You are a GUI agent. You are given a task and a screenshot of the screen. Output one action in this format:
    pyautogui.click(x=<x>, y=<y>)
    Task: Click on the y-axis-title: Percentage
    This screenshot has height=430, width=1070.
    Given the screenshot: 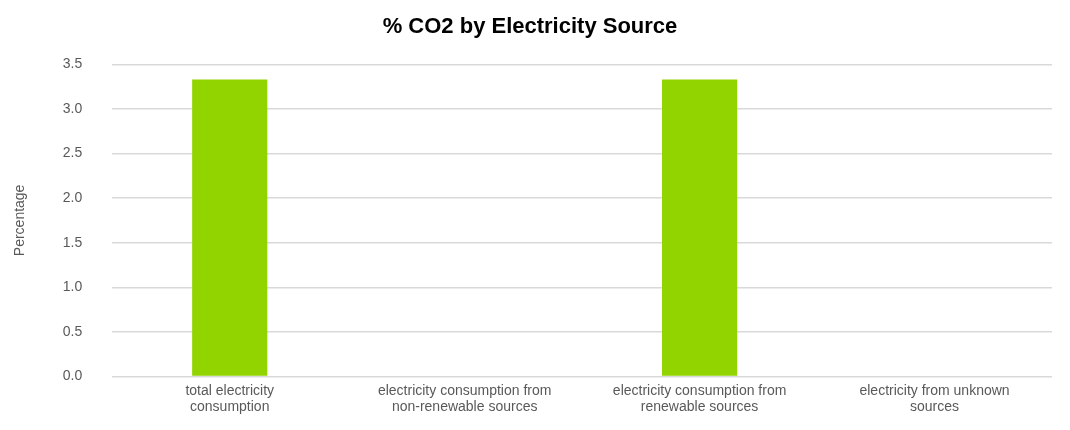 What is the action you would take?
    pyautogui.click(x=19, y=220)
    